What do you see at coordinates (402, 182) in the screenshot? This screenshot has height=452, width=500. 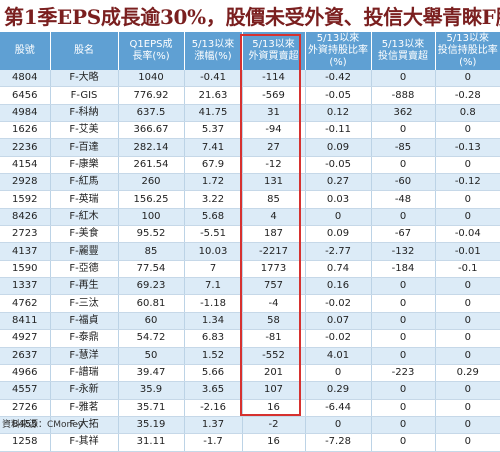 I see `table-cell: -60` at bounding box center [402, 182].